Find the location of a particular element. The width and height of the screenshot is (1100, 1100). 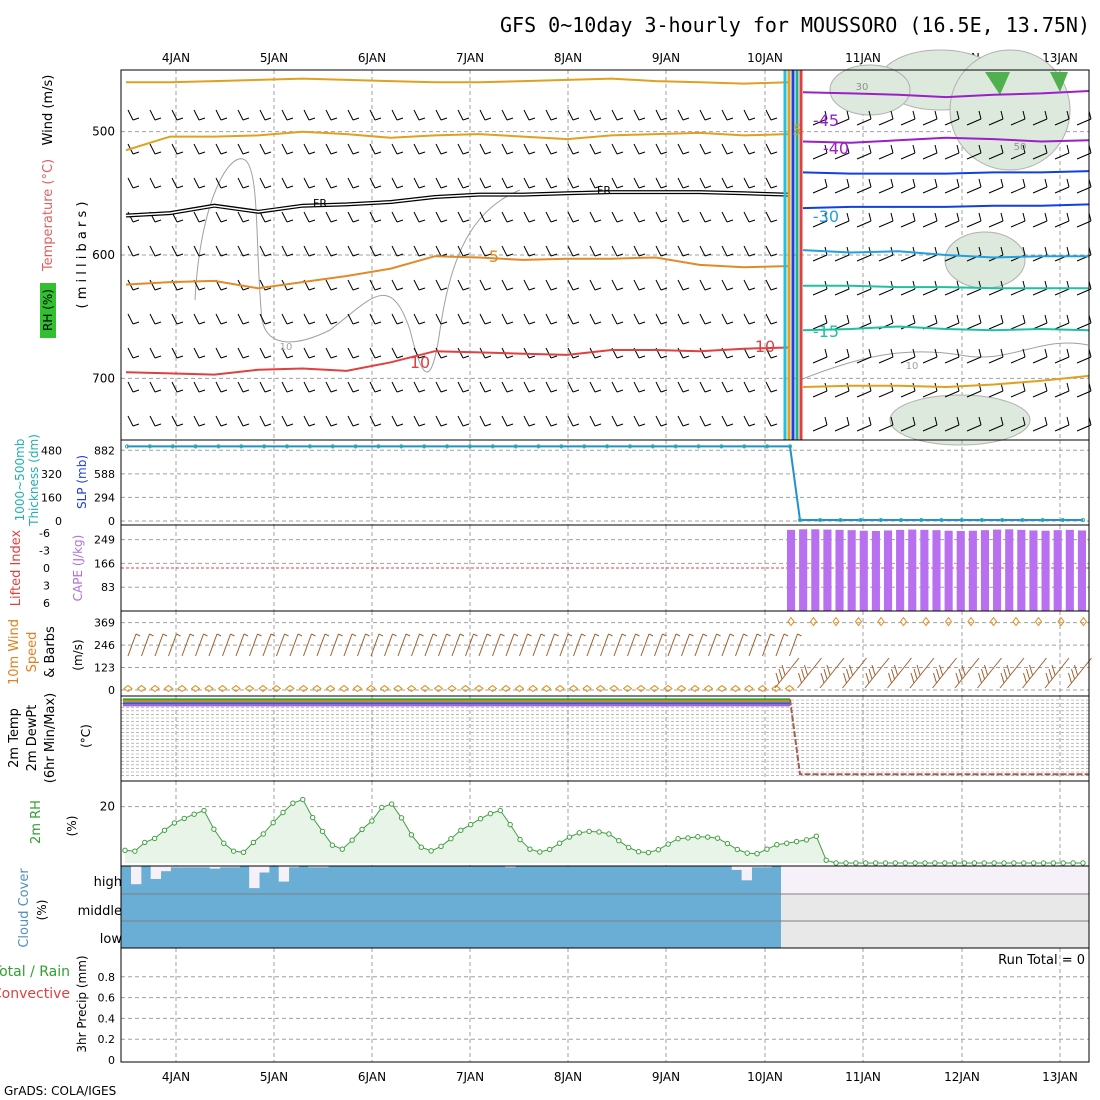

contour-label-3: 10 is located at coordinates (420, 362).